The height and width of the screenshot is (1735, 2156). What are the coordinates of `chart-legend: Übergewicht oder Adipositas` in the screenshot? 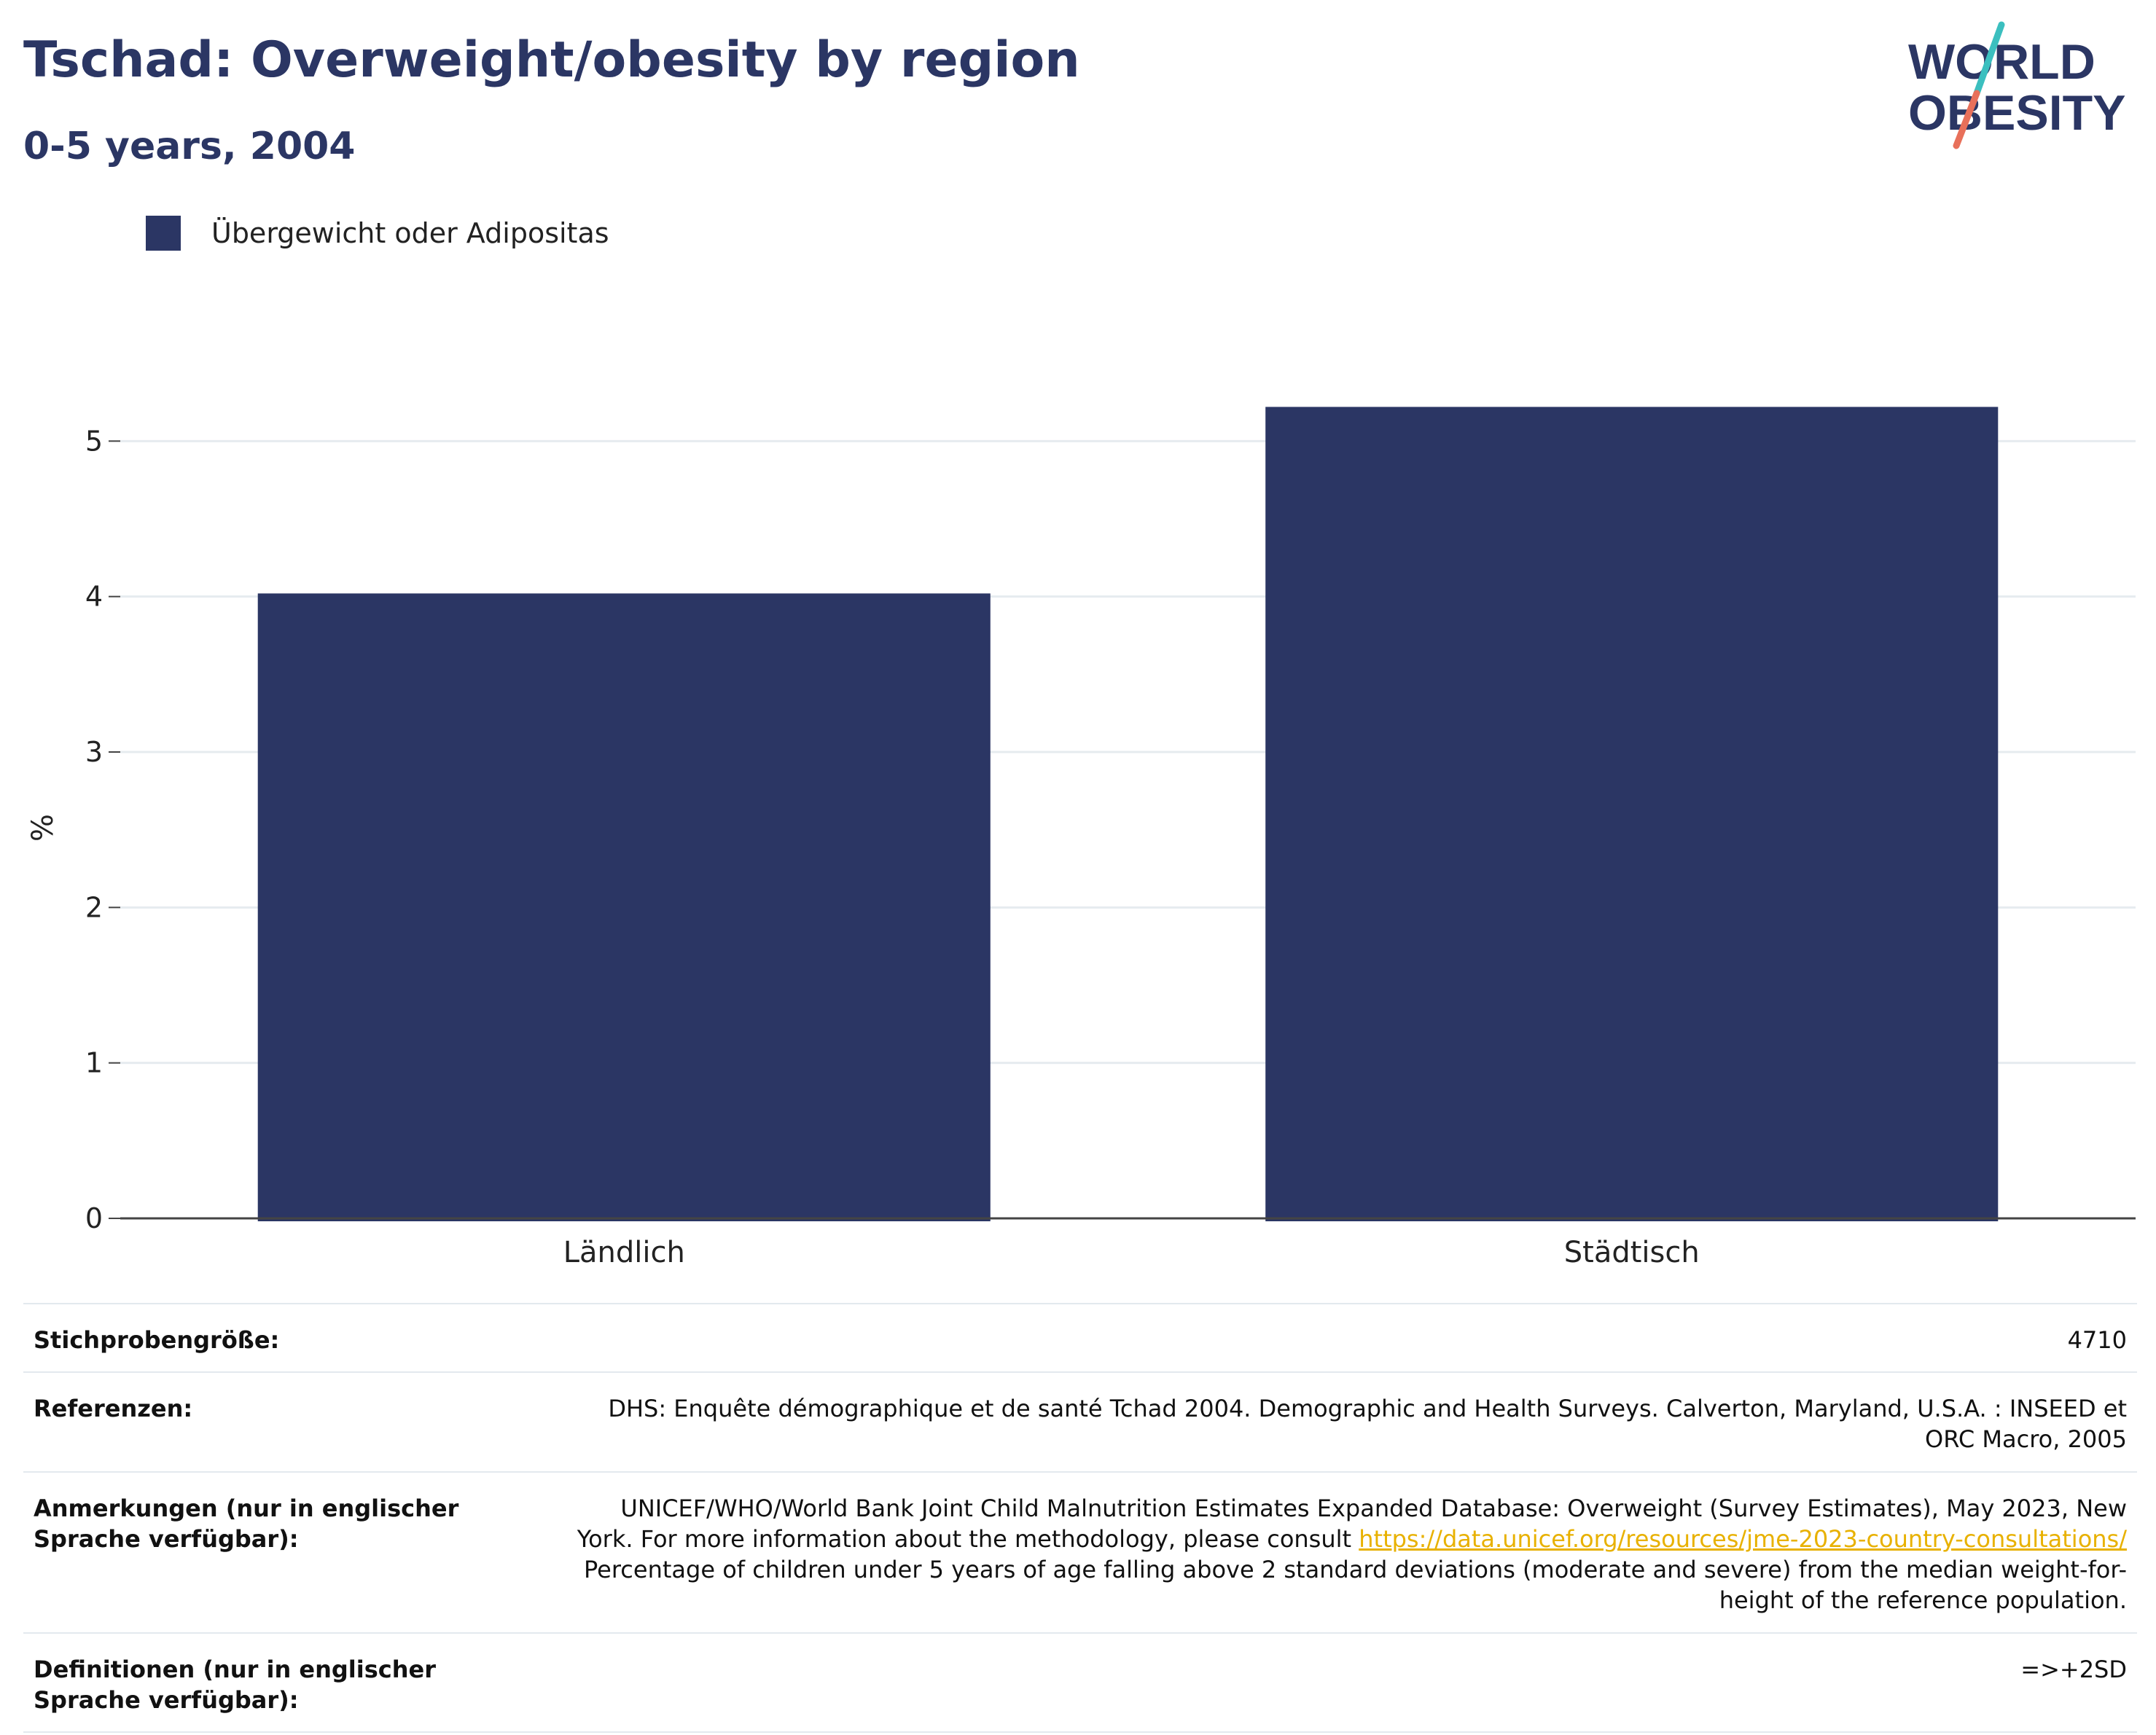 It's located at (377, 233).